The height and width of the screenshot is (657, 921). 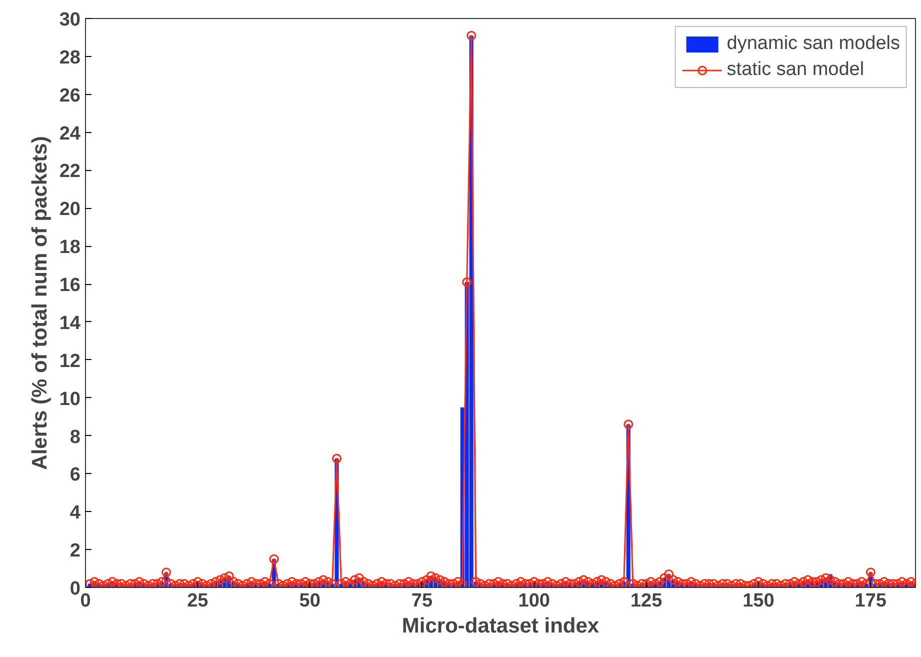 What do you see at coordinates (70, 247) in the screenshot?
I see `y-tick-label: 18` at bounding box center [70, 247].